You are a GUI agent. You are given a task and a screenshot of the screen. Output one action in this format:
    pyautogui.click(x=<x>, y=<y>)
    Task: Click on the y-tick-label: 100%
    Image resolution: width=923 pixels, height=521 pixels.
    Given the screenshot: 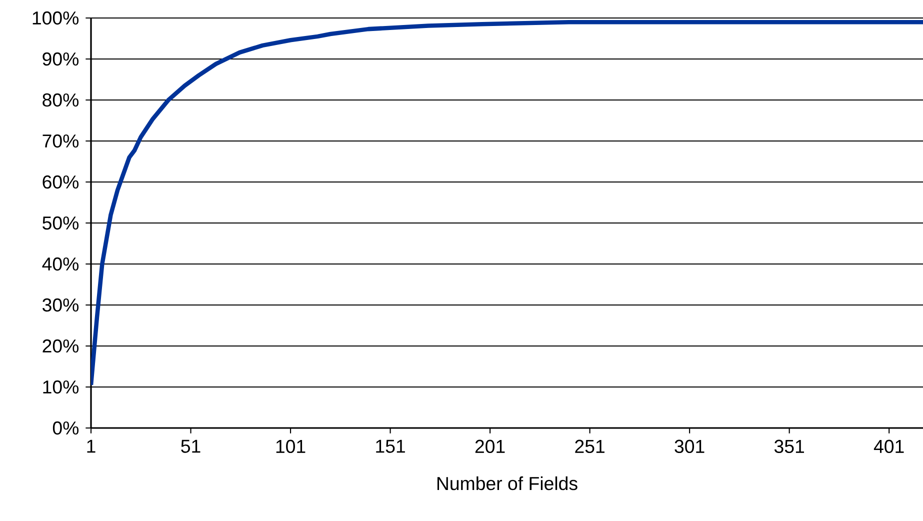 What is the action you would take?
    pyautogui.click(x=55, y=18)
    